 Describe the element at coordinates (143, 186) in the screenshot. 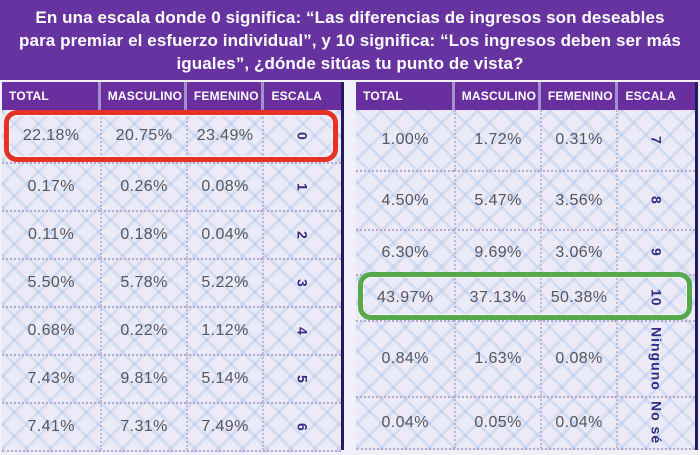

I see `cell-masculino: 0.26%` at that location.